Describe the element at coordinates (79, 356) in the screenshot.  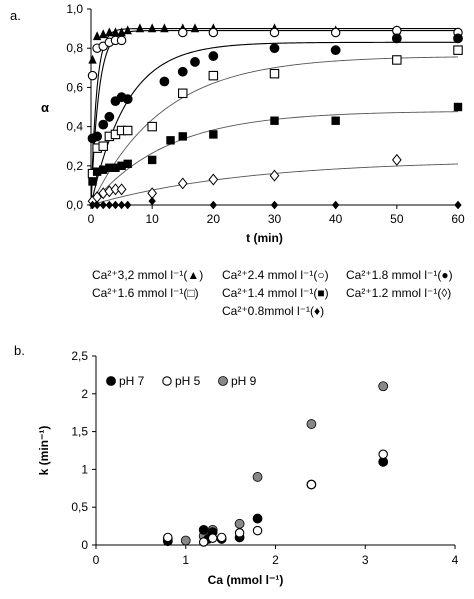
I see `chart-b-y-tick-label: 2,5` at that location.